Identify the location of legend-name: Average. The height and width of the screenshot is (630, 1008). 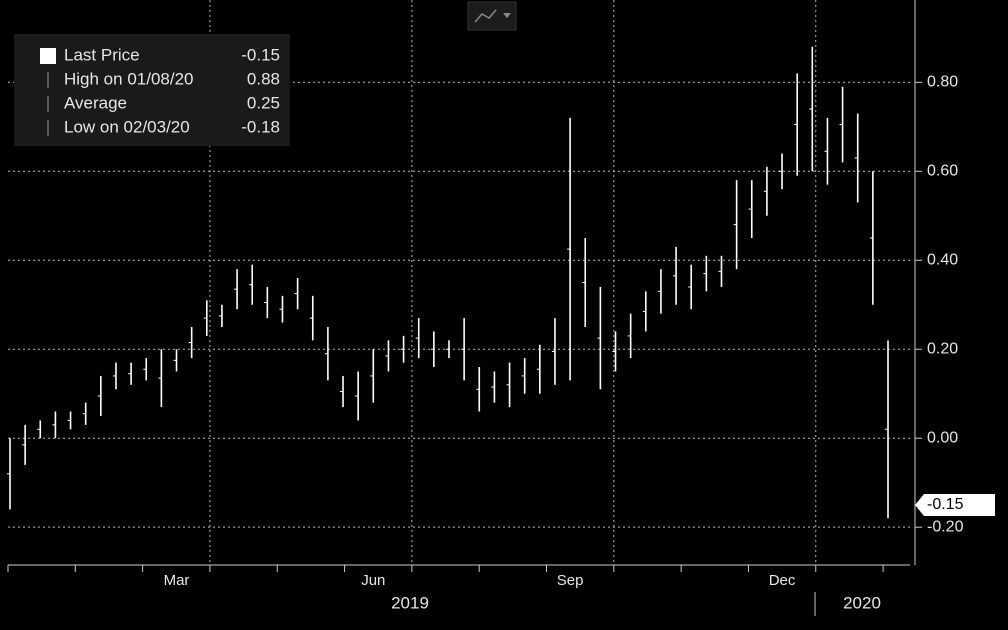
(95, 102).